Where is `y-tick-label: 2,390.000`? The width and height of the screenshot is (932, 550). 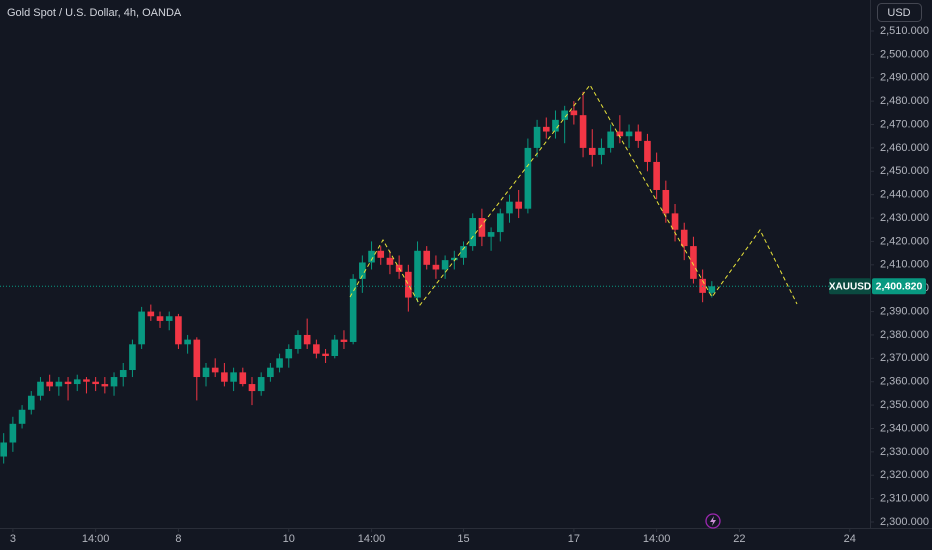 y-tick-label: 2,390.000 is located at coordinates (904, 311).